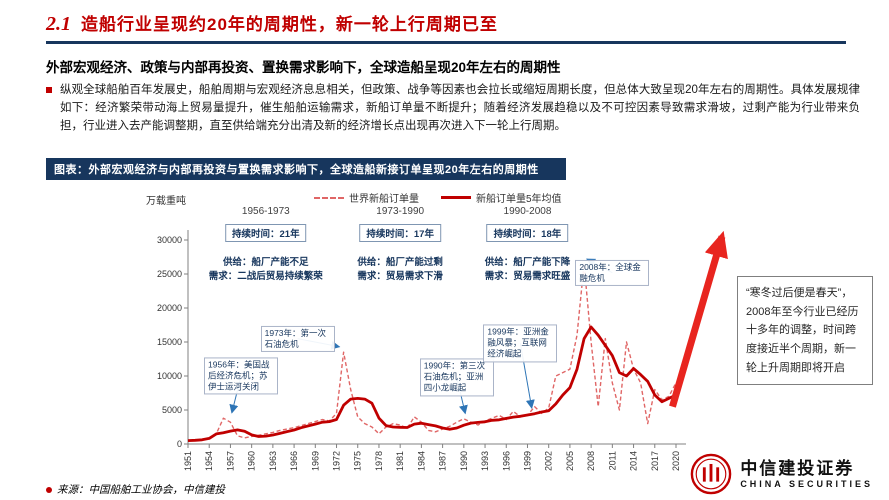 This screenshot has height=500, width=889. I want to click on y-tick-label: 15000, so click(169, 342).